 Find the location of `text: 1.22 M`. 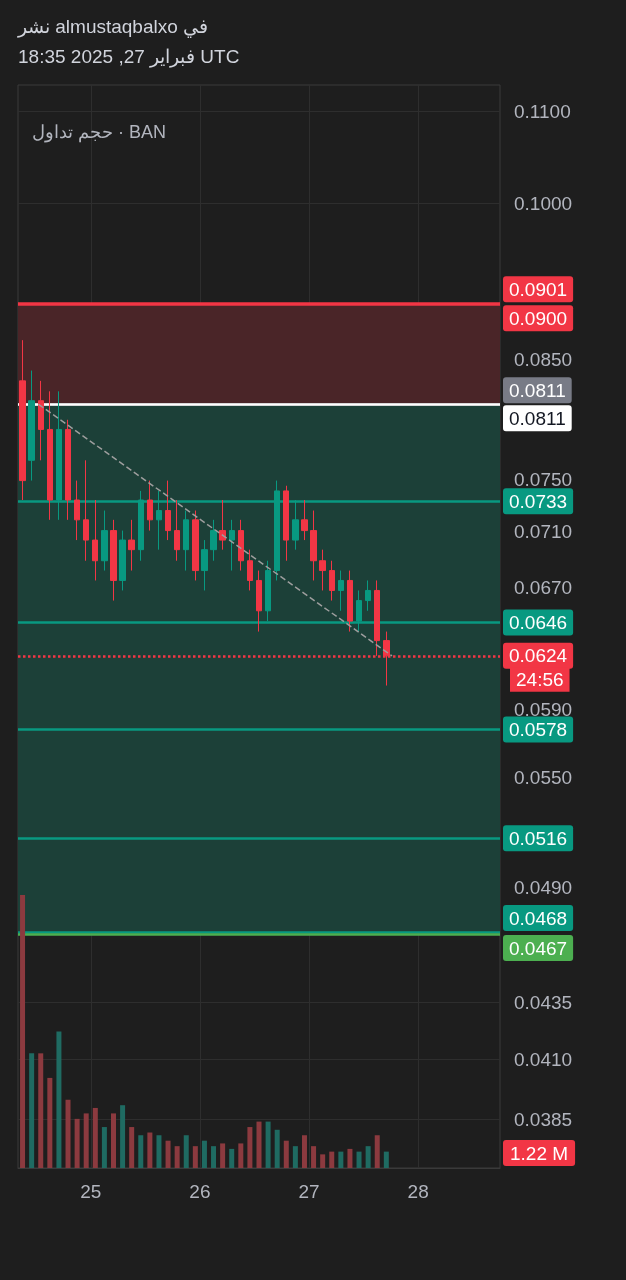

text: 1.22 M is located at coordinates (539, 1153).